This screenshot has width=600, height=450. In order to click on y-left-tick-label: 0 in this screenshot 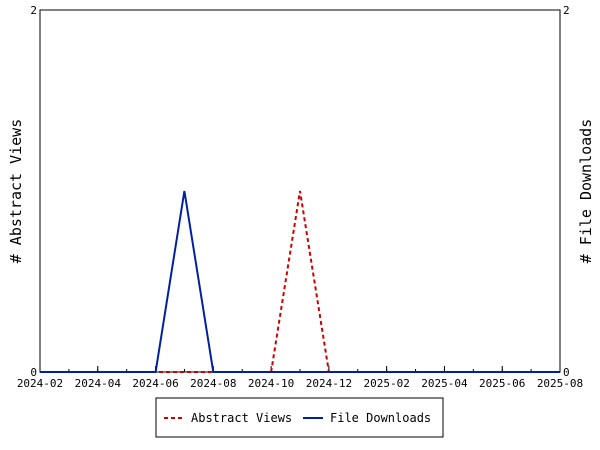, I will do `click(33, 372)`.